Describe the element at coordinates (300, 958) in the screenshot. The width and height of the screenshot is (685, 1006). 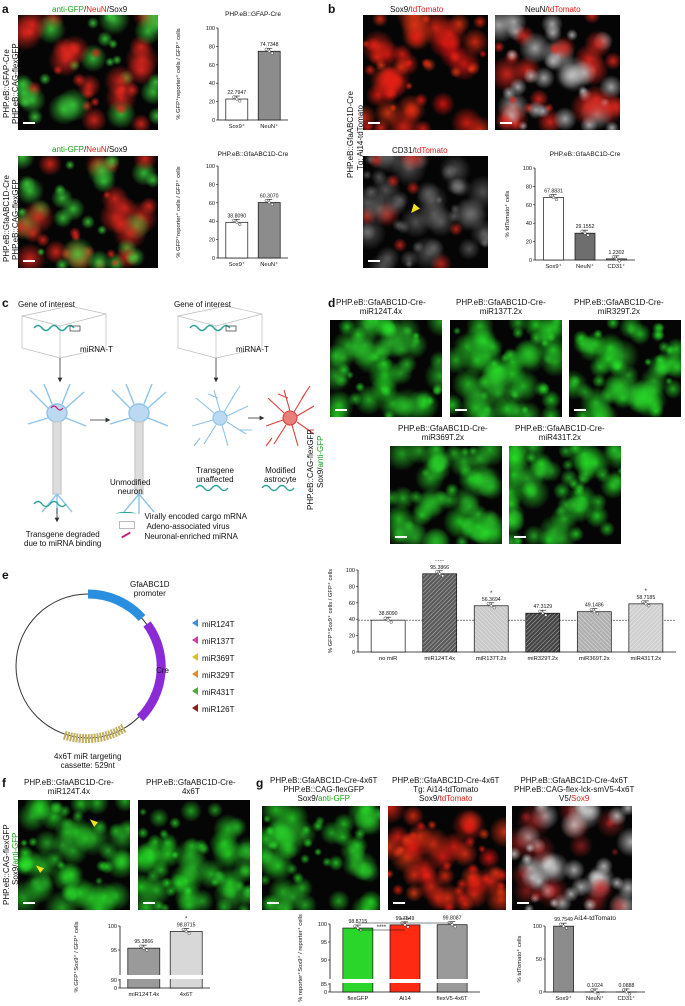
I see `y-axis-label: % reporter⁺Sox9⁺ / reporter⁺ cells` at that location.